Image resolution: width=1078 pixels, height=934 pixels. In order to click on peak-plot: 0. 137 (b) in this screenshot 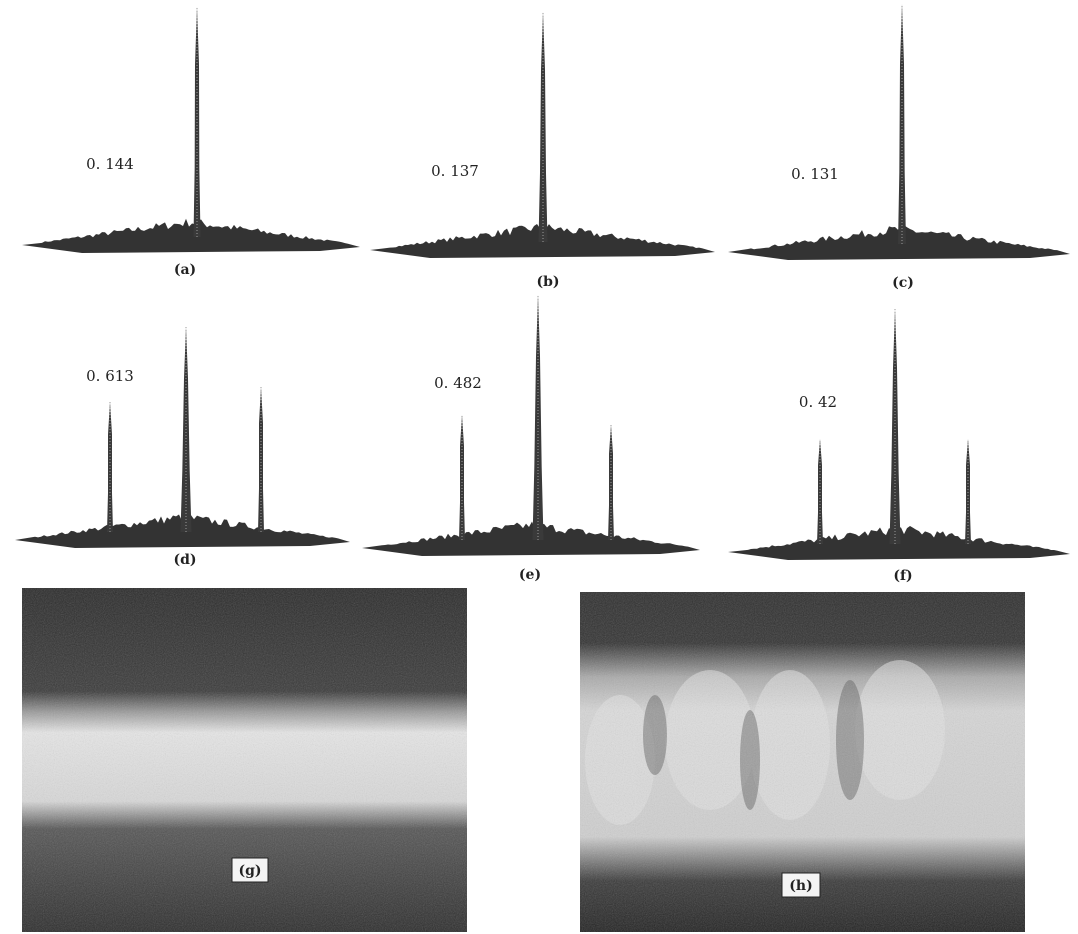, I will do `click(542, 151)`.